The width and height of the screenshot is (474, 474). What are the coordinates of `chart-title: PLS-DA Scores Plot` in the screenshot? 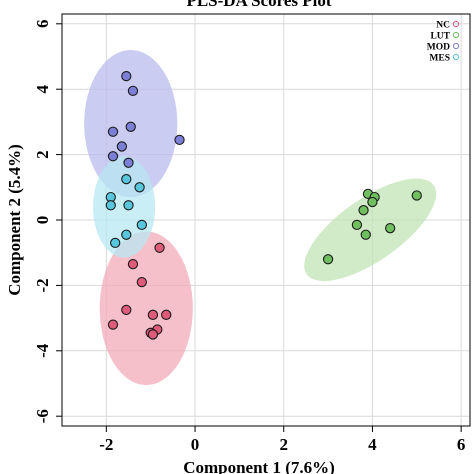 It's located at (258, 5).